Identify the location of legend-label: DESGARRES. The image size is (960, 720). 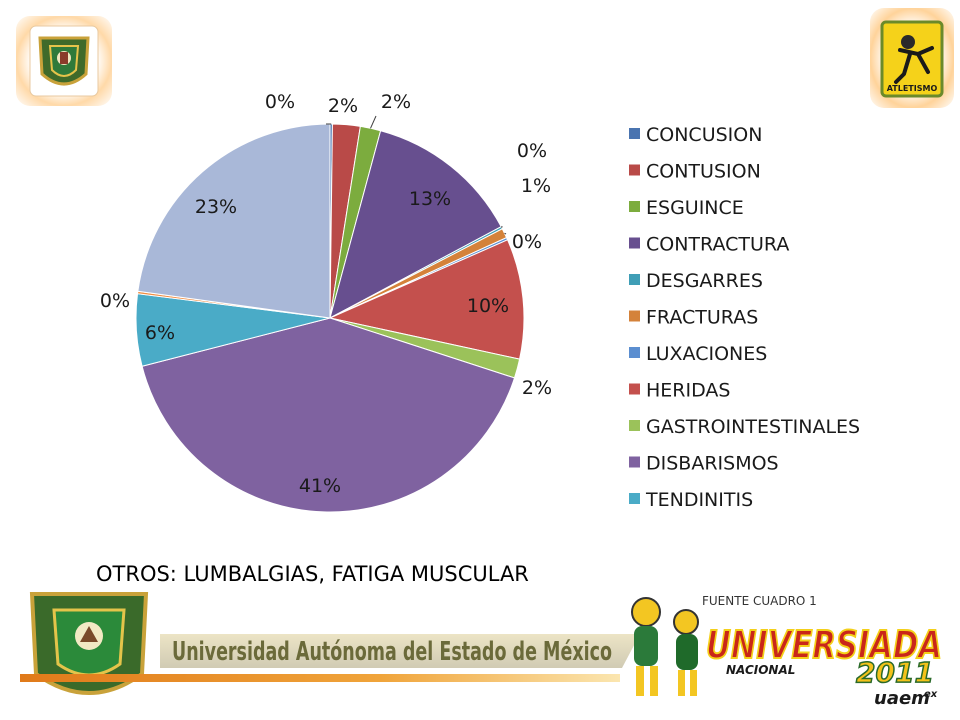
(704, 281).